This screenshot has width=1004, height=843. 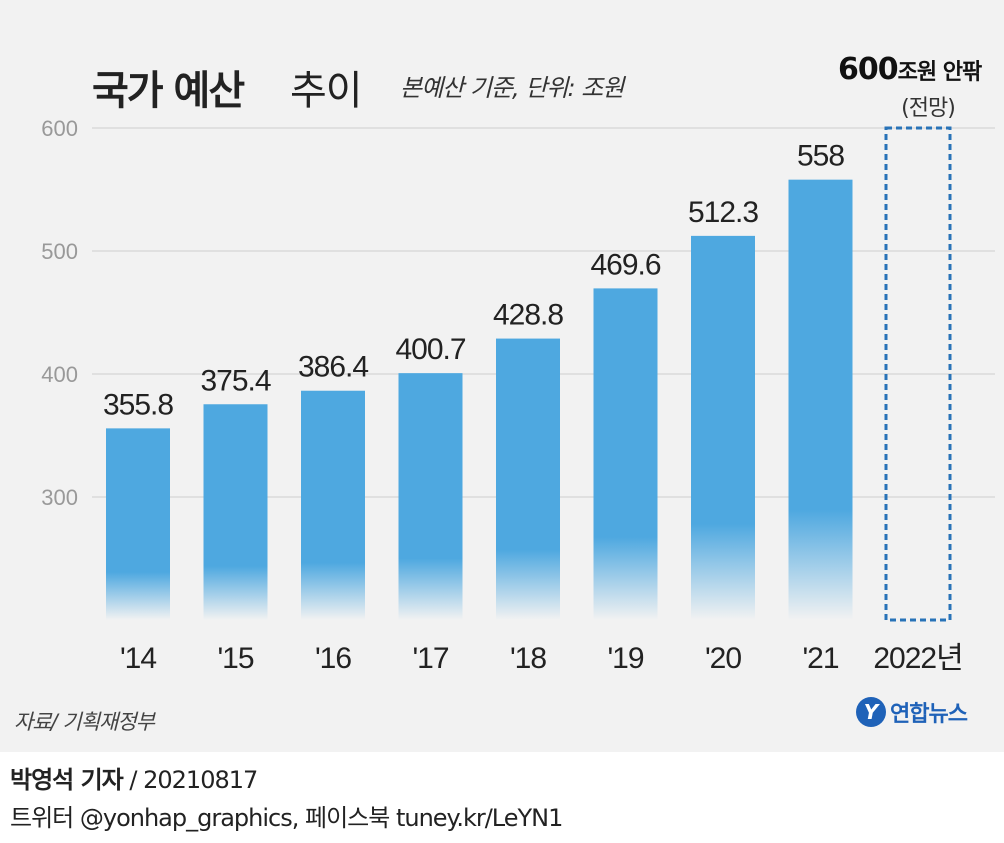 I want to click on yonhap-logo: Y 연합뉴스, so click(x=912, y=712).